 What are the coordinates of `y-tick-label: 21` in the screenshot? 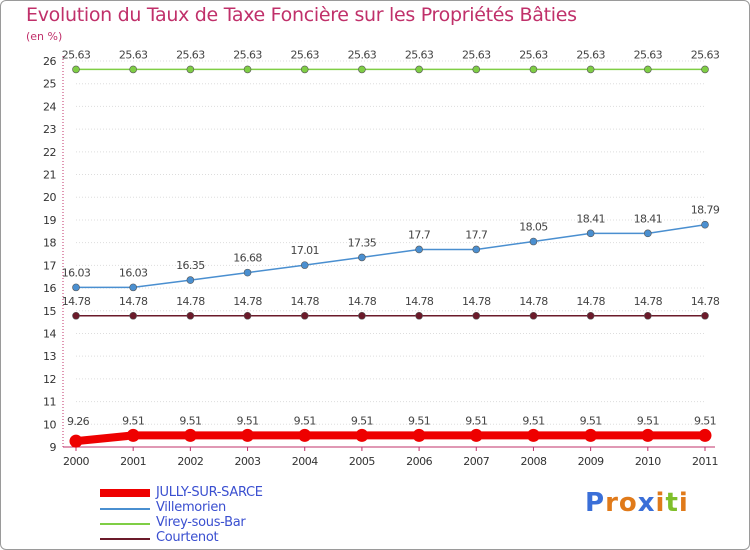 It's located at (49, 175).